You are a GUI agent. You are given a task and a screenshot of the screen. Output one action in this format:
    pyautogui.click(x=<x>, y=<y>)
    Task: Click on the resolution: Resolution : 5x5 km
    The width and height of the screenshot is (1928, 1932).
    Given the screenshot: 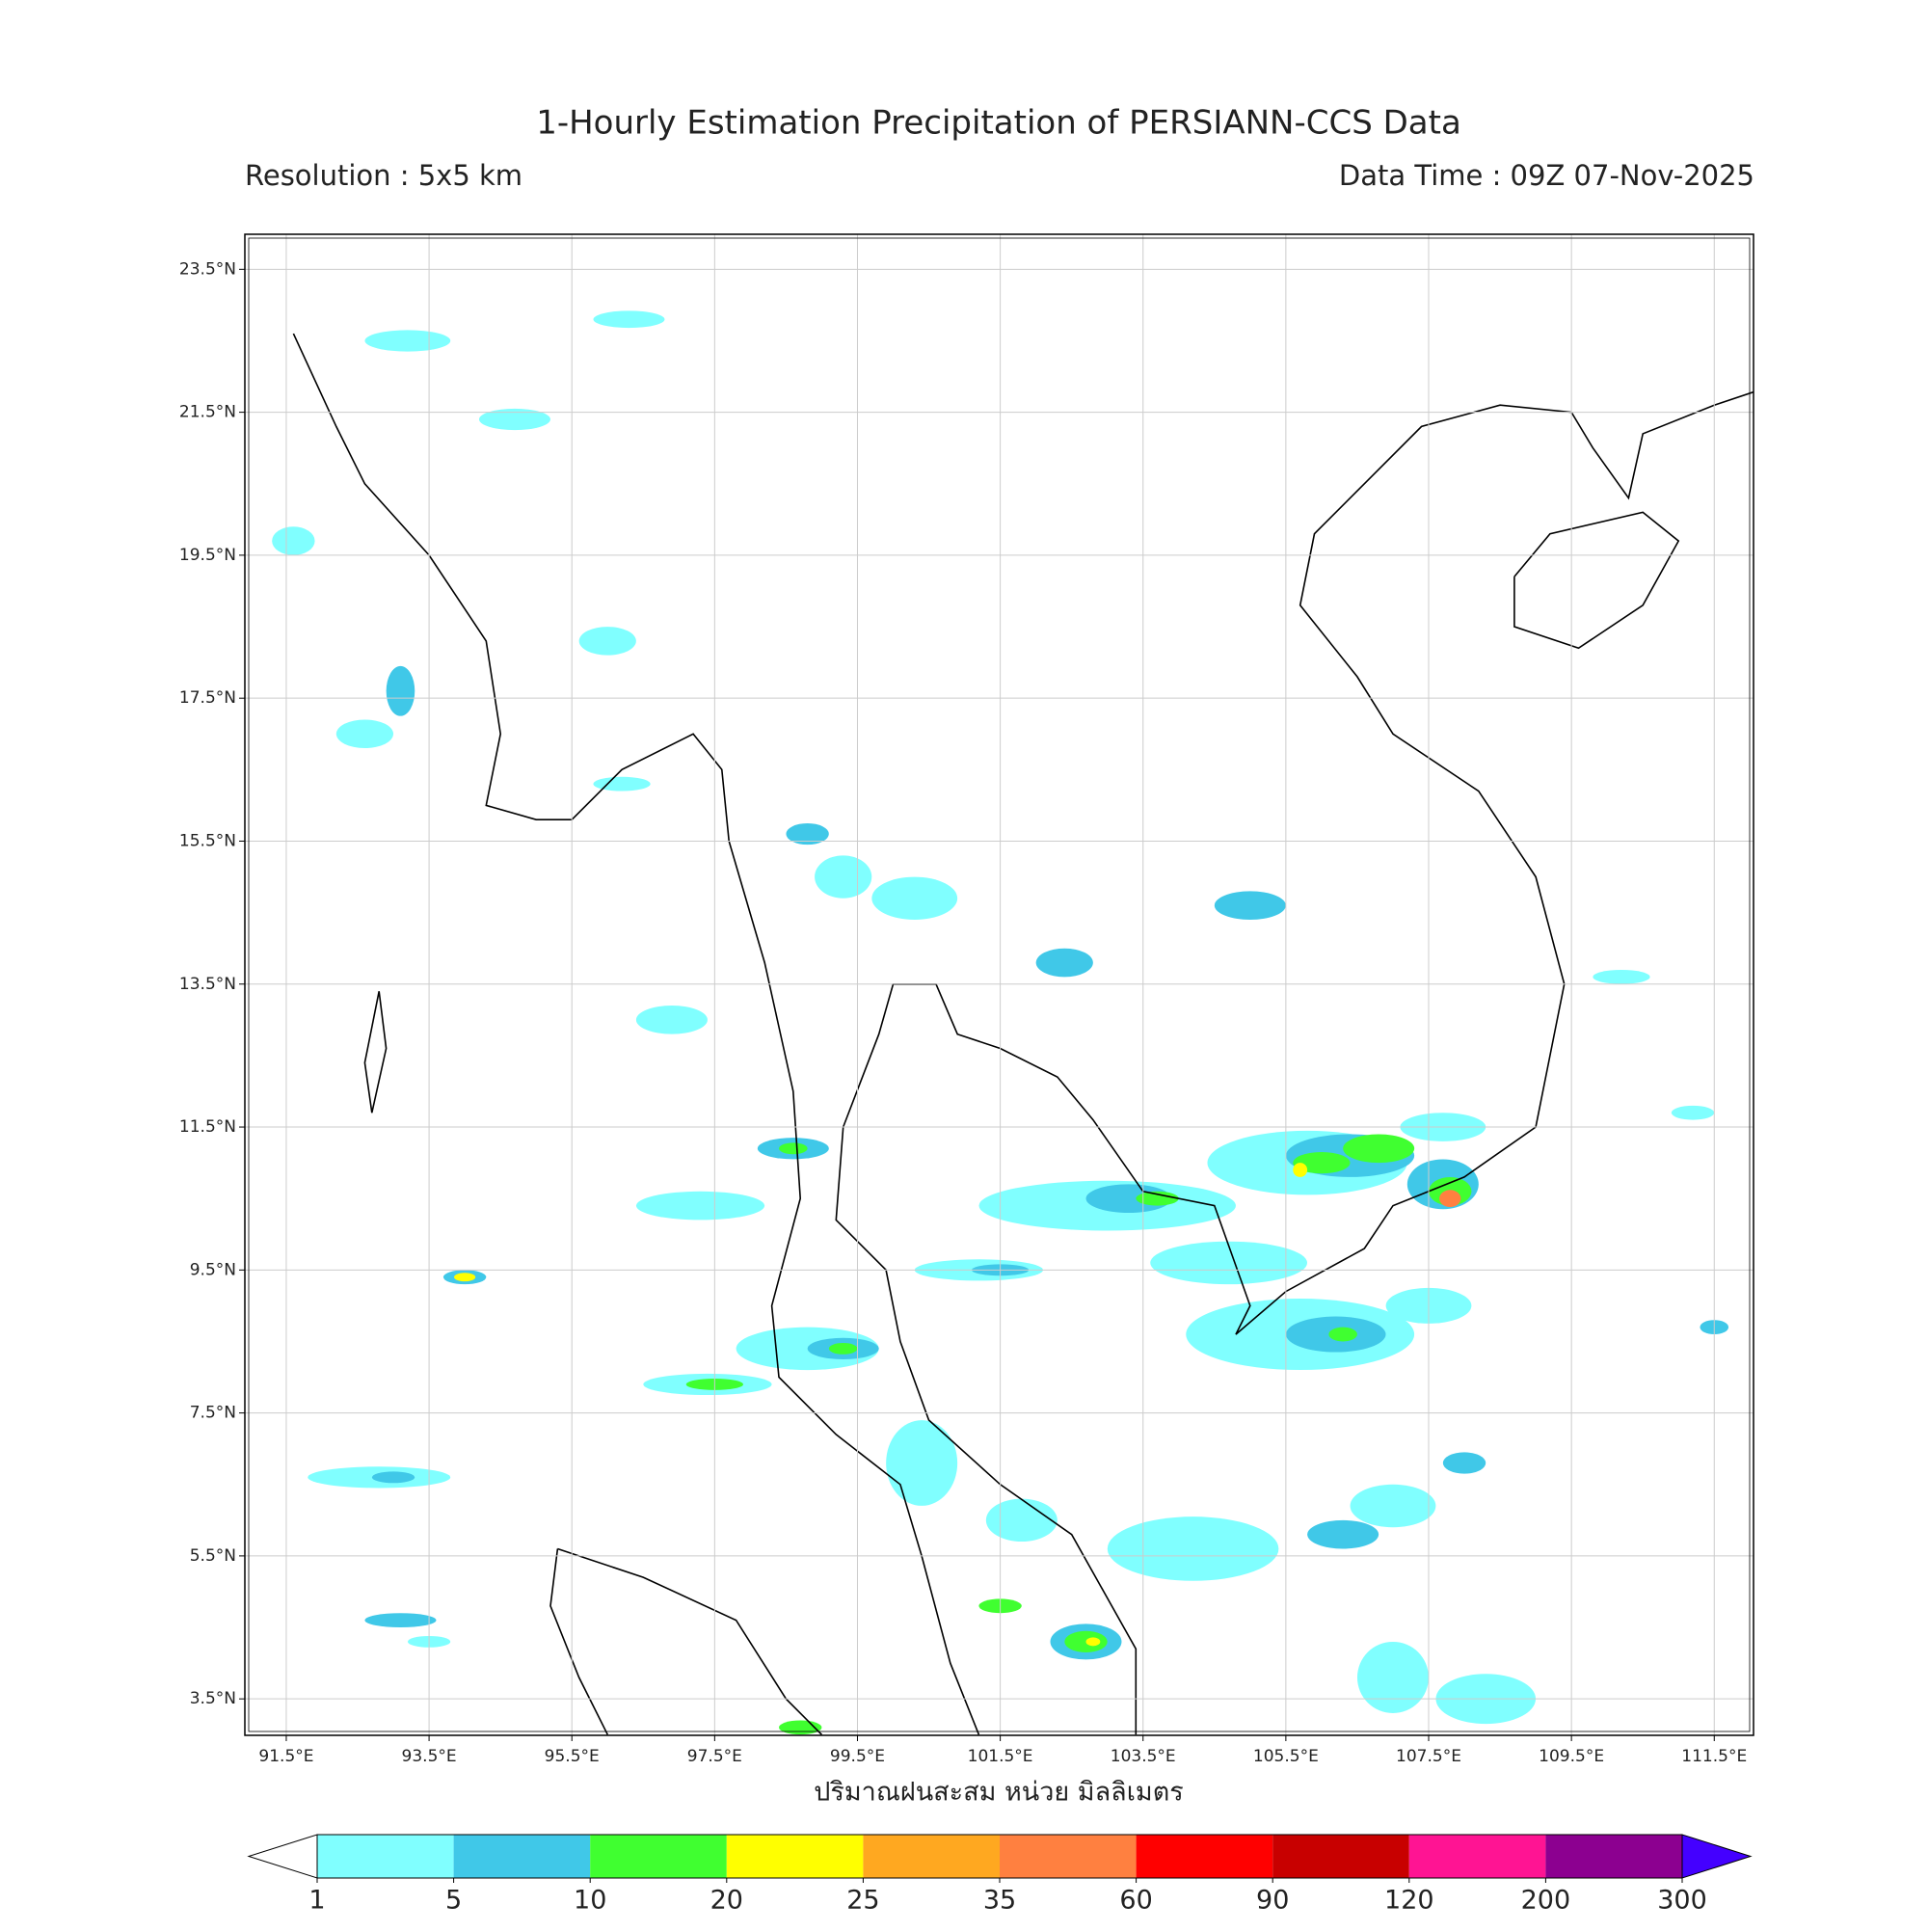 What is the action you would take?
    pyautogui.click(x=383, y=176)
    